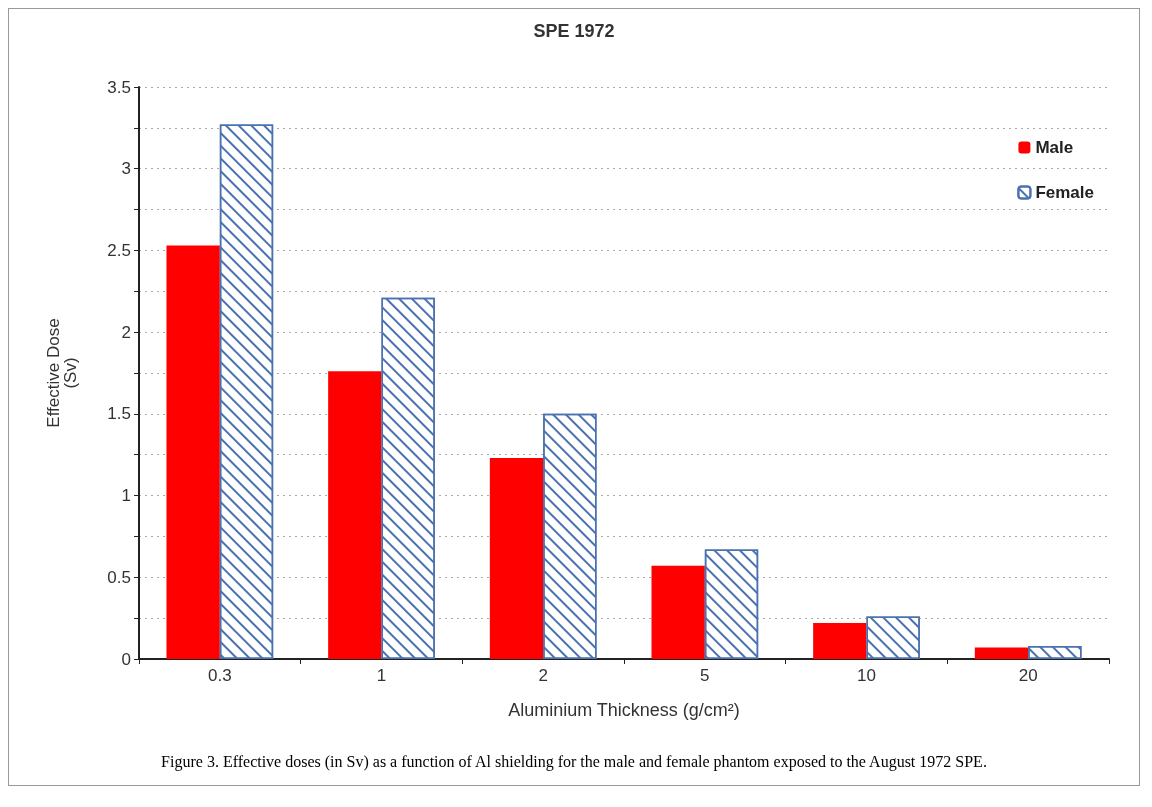  I want to click on legend-label: Female, so click(1065, 192).